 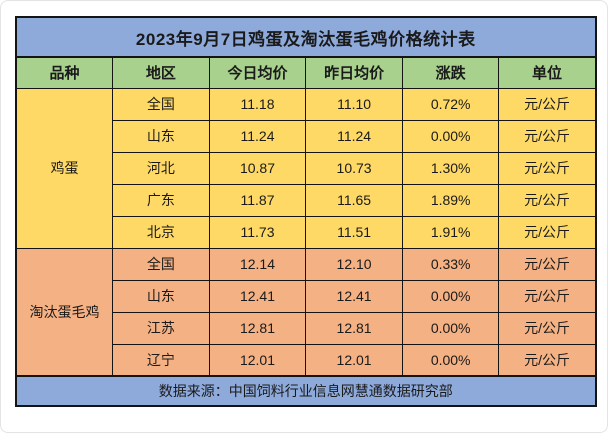 I want to click on region-cell: 江苏, so click(x=161, y=328).